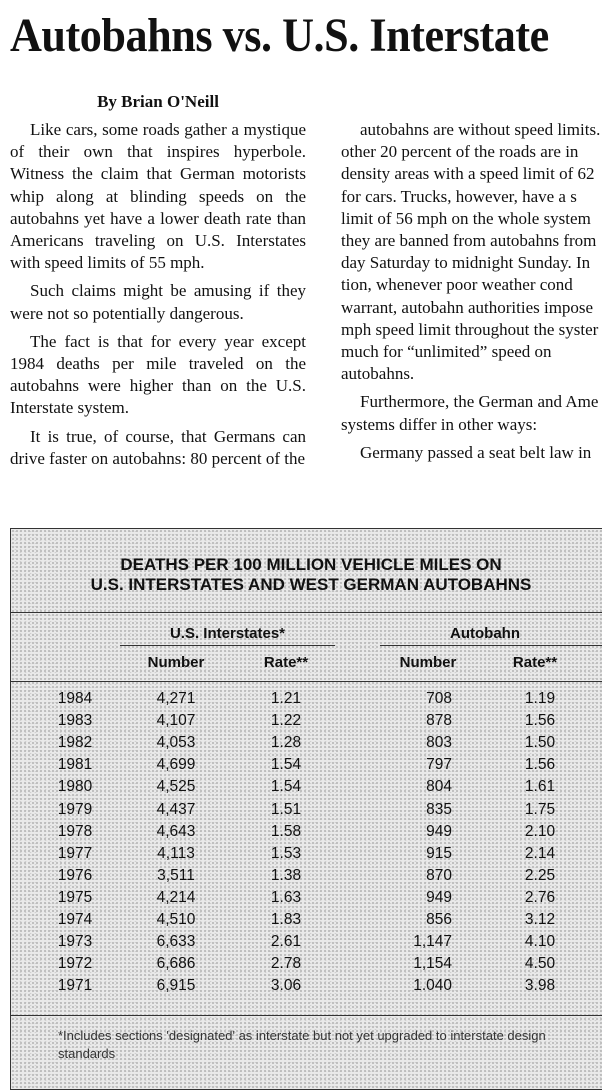 This screenshot has width=602, height=1090. I want to click on table-cell: 1,154, so click(432, 964).